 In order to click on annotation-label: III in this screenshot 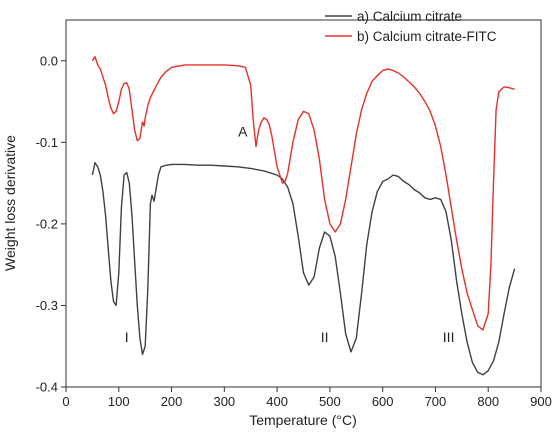, I will do `click(449, 337)`.